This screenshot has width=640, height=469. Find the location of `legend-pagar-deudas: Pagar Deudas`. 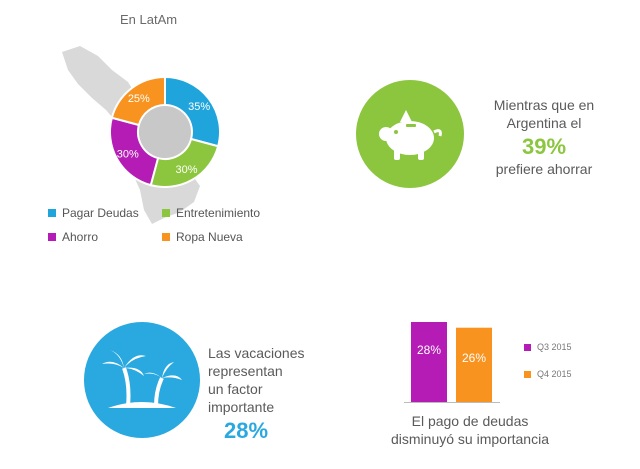

legend-pagar-deudas: Pagar Deudas is located at coordinates (93, 213).